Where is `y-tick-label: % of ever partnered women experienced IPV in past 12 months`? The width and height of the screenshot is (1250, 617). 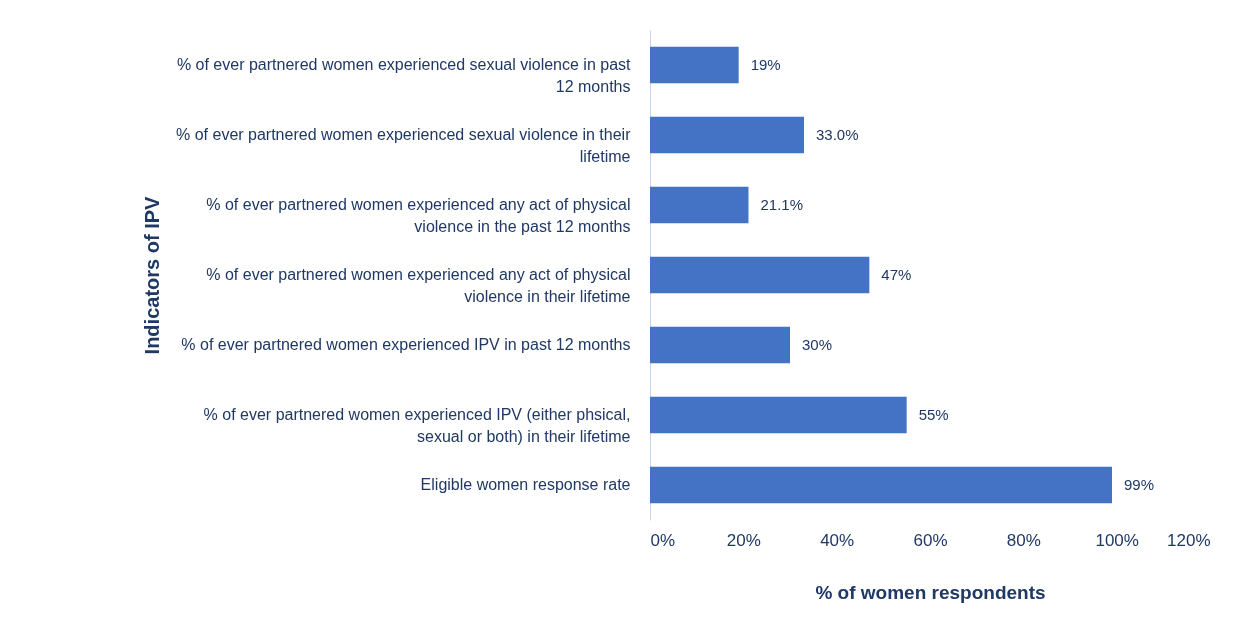 y-tick-label: % of ever partnered women experienced IPV in past 12 months is located at coordinates (406, 344).